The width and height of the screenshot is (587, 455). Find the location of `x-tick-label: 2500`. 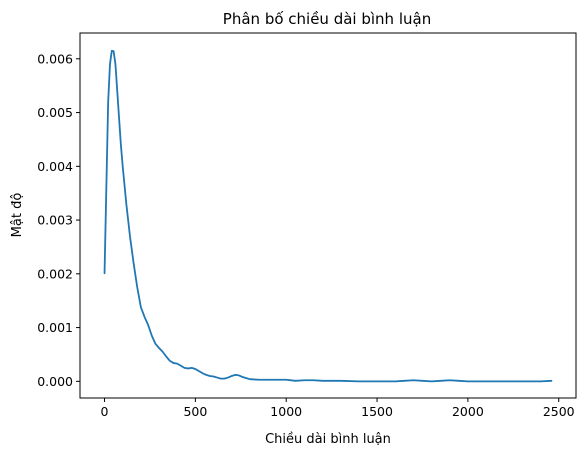

x-tick-label: 2500 is located at coordinates (559, 411).